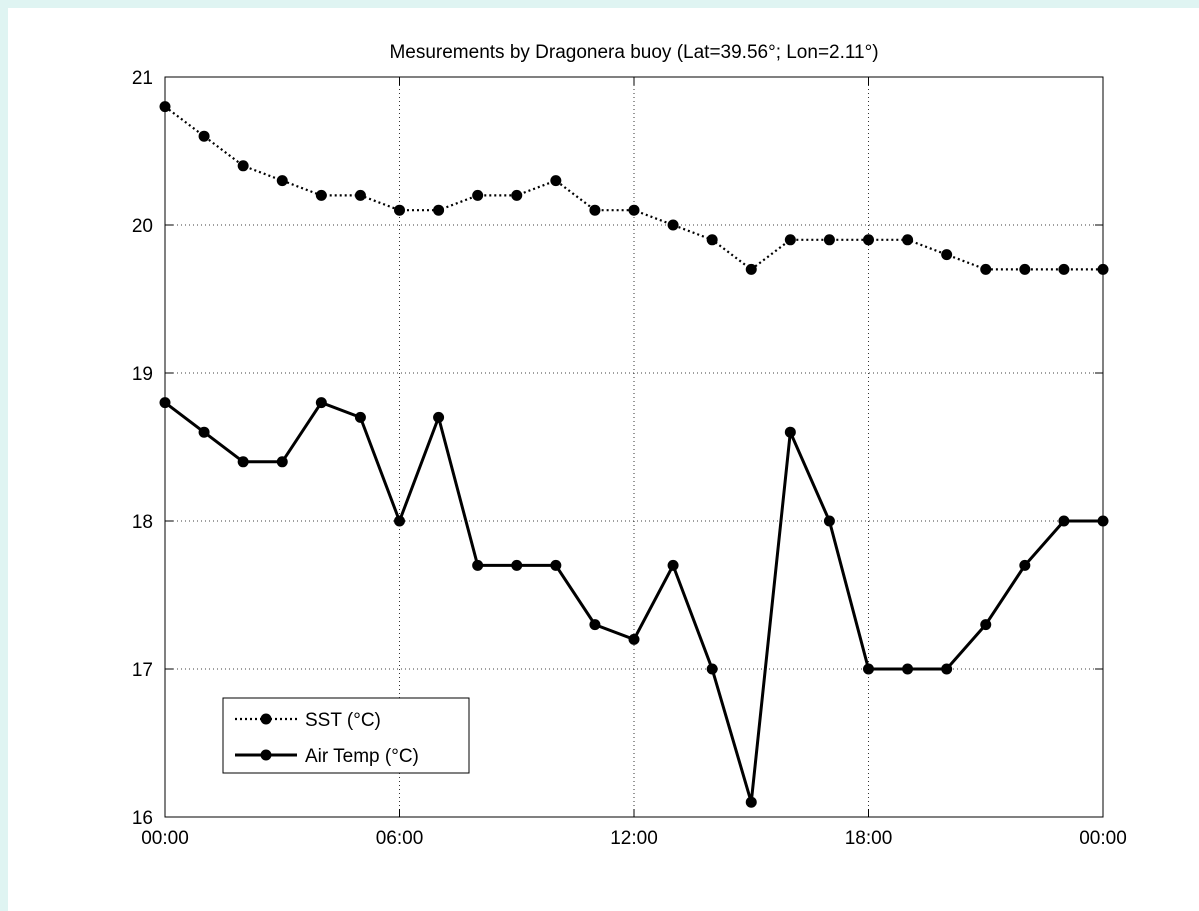 The width and height of the screenshot is (1199, 911). Describe the element at coordinates (142, 78) in the screenshot. I see `y-tick-label: 21` at that location.